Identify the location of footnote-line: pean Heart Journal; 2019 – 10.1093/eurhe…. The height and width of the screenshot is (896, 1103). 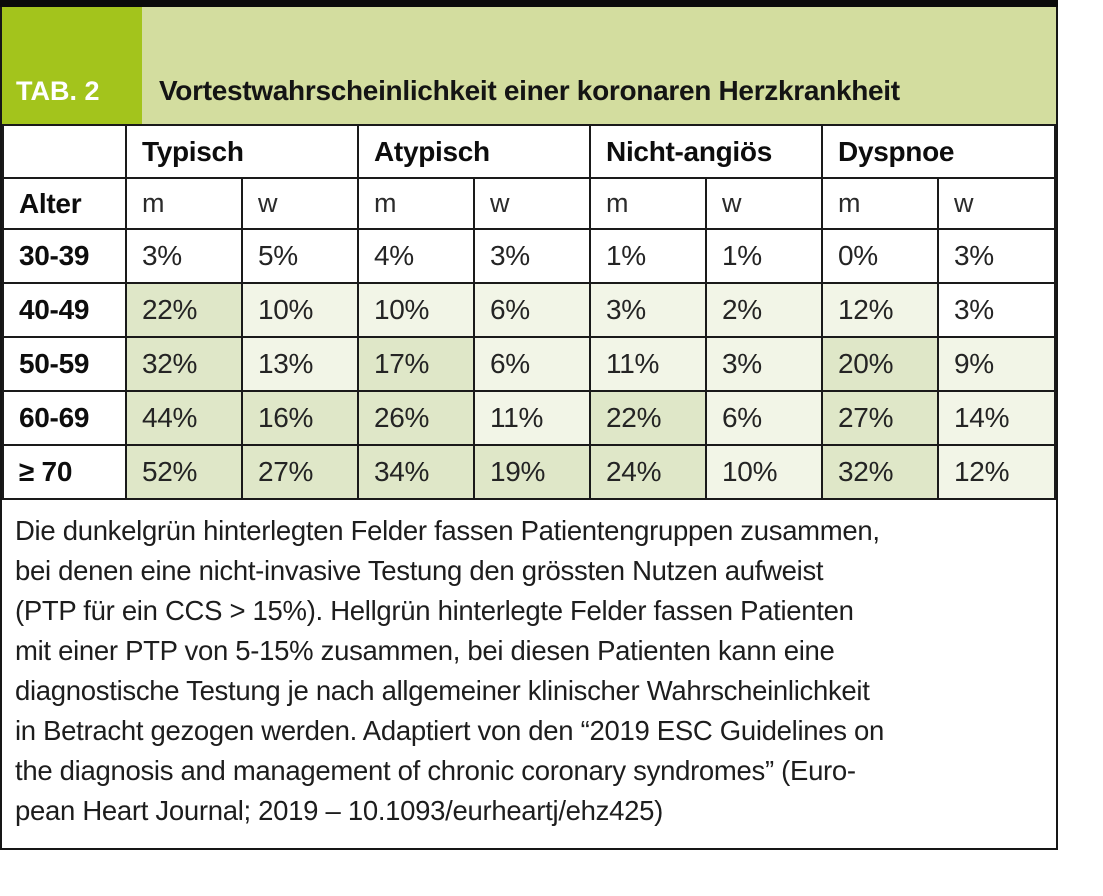
(339, 810).